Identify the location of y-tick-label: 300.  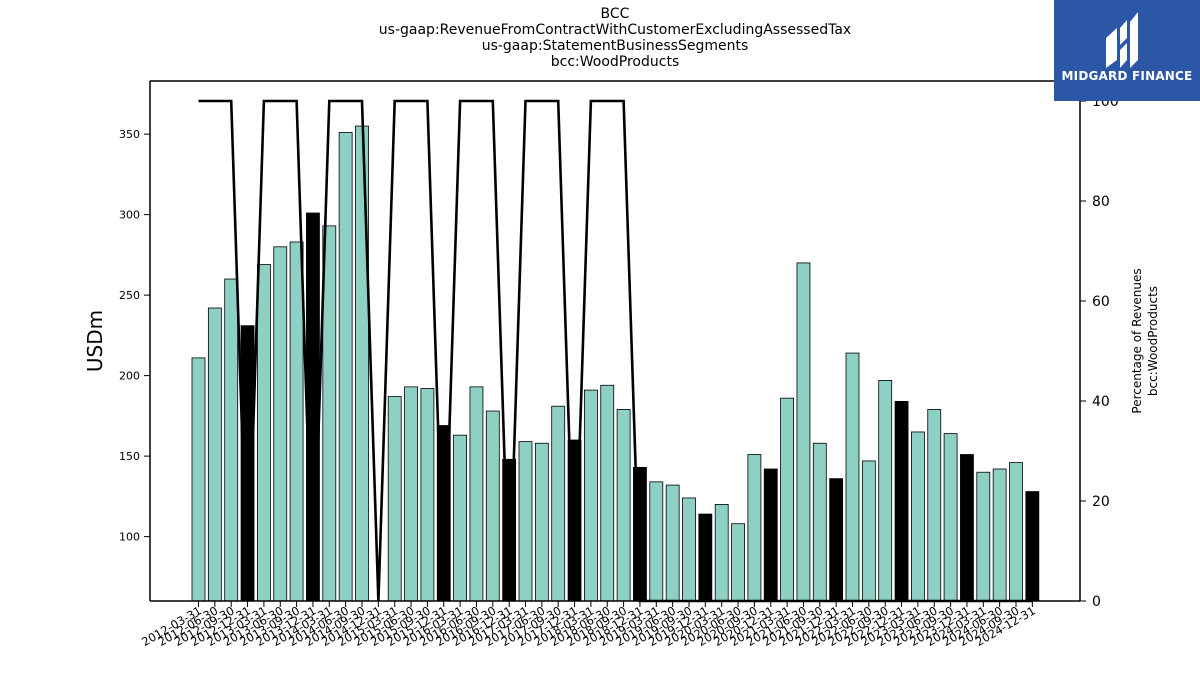
(129, 215).